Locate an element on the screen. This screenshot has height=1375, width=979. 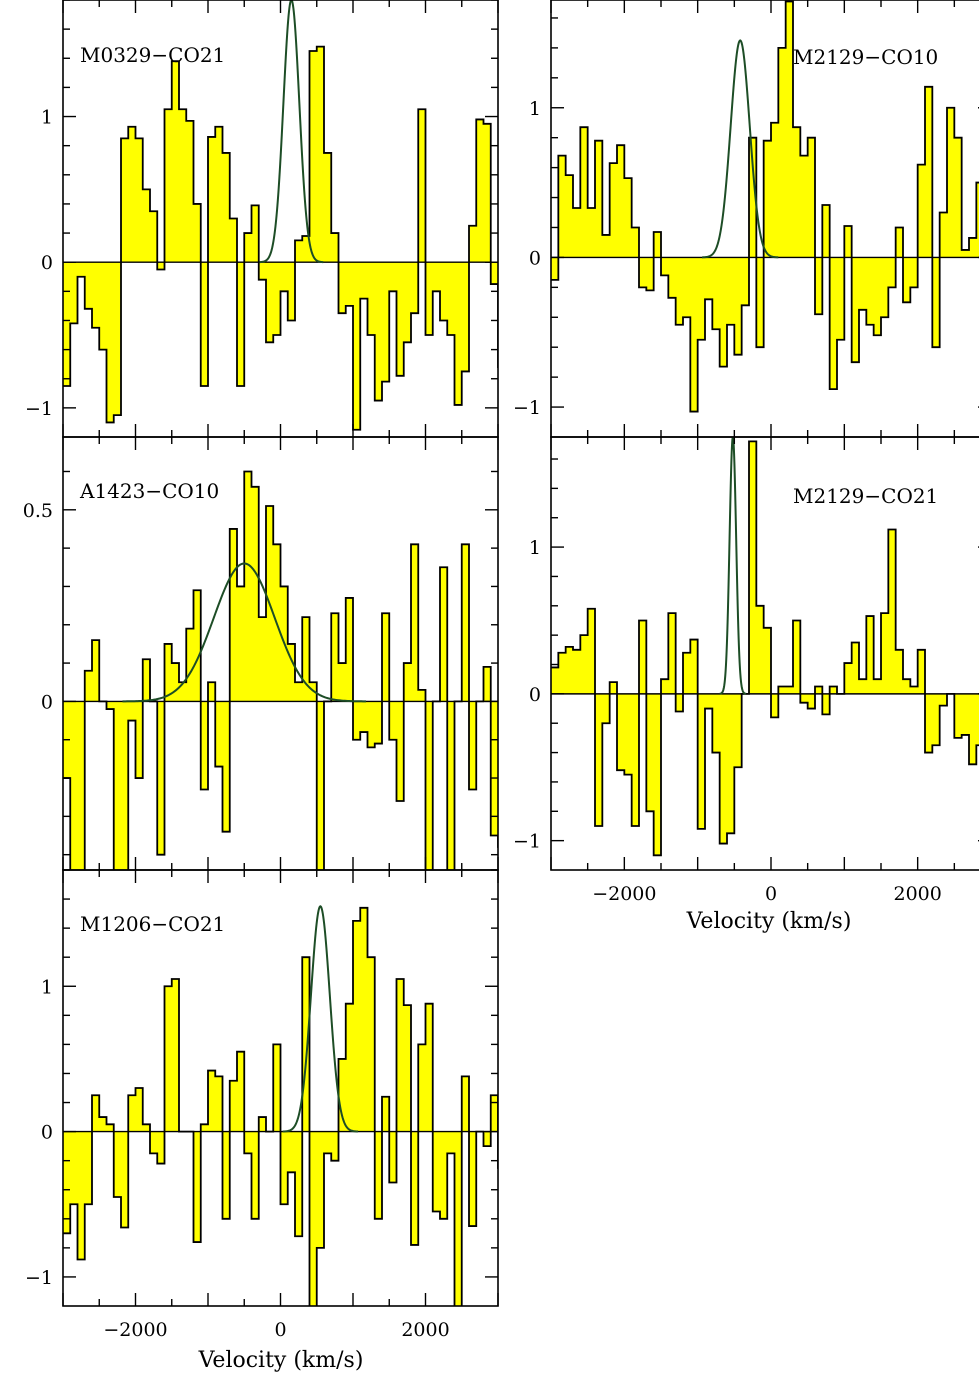
panel-title-m2129-co10: M2129−CO10 is located at coordinates (865, 57).